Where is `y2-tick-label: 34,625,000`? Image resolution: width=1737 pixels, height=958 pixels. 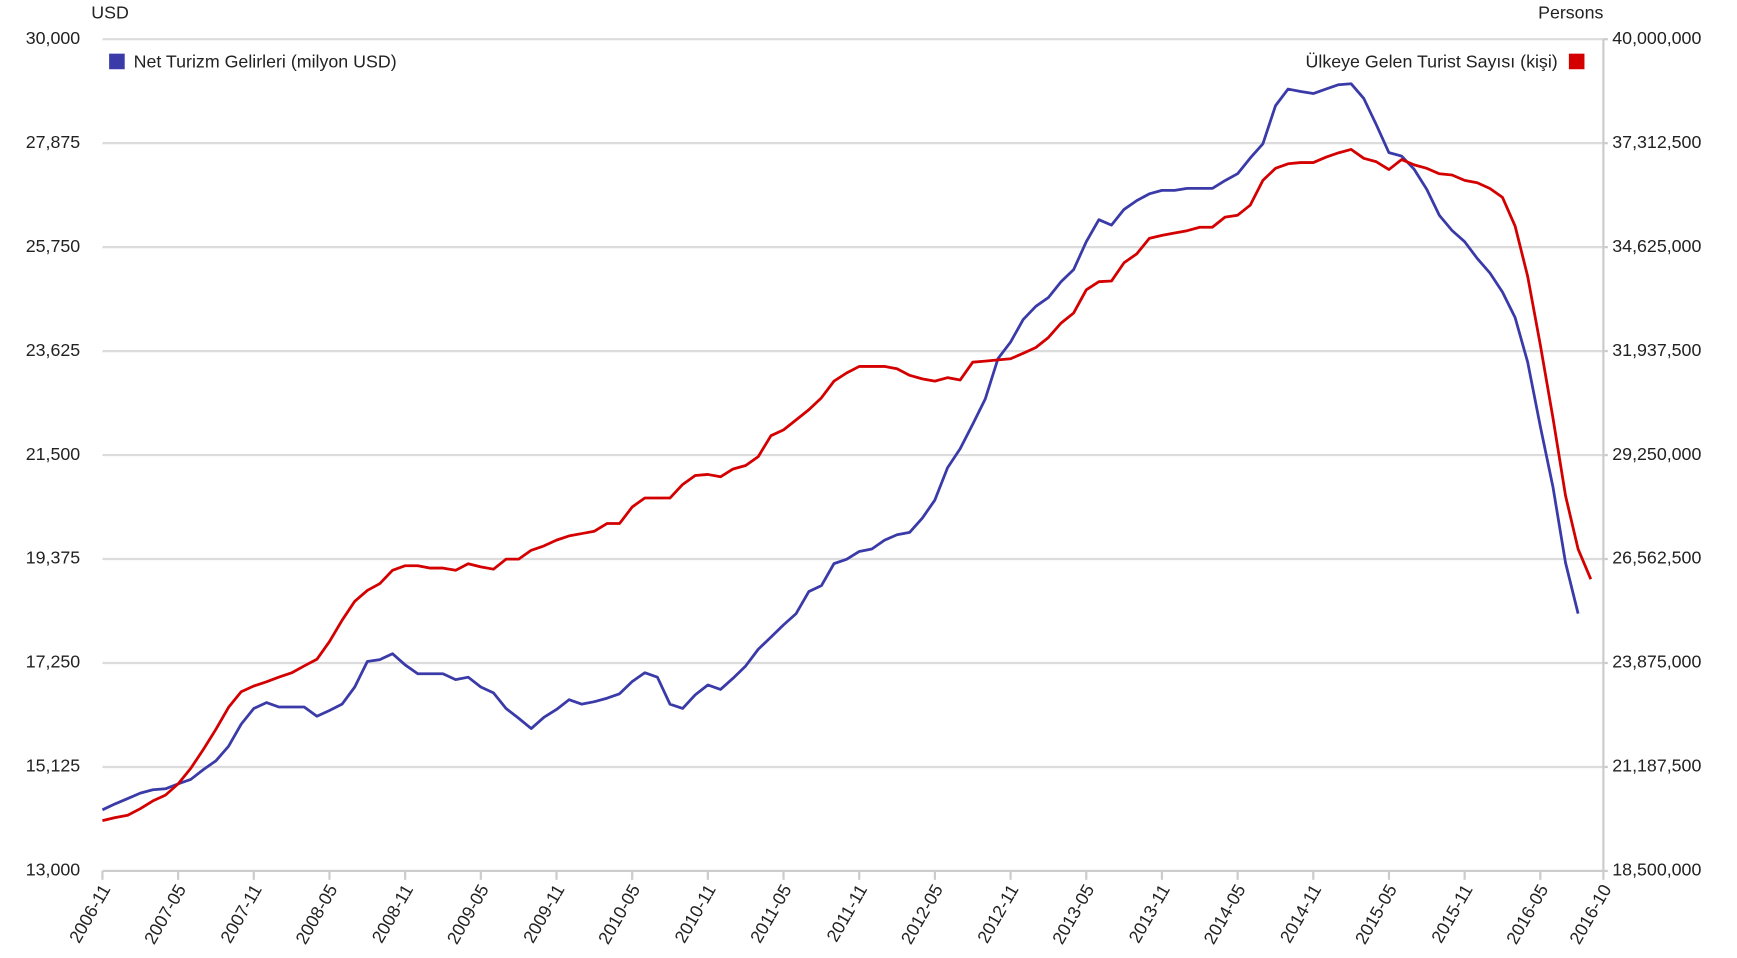
y2-tick-label: 34,625,000 is located at coordinates (1656, 246).